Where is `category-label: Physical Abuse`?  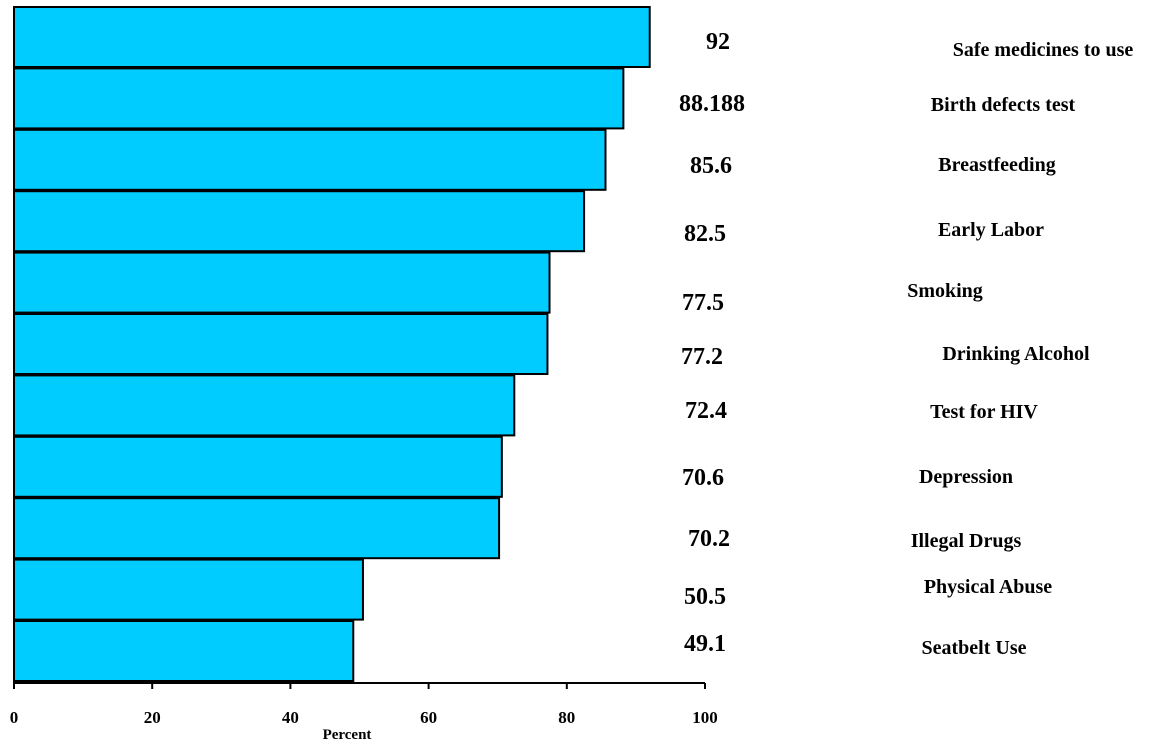
category-label: Physical Abuse is located at coordinates (988, 587).